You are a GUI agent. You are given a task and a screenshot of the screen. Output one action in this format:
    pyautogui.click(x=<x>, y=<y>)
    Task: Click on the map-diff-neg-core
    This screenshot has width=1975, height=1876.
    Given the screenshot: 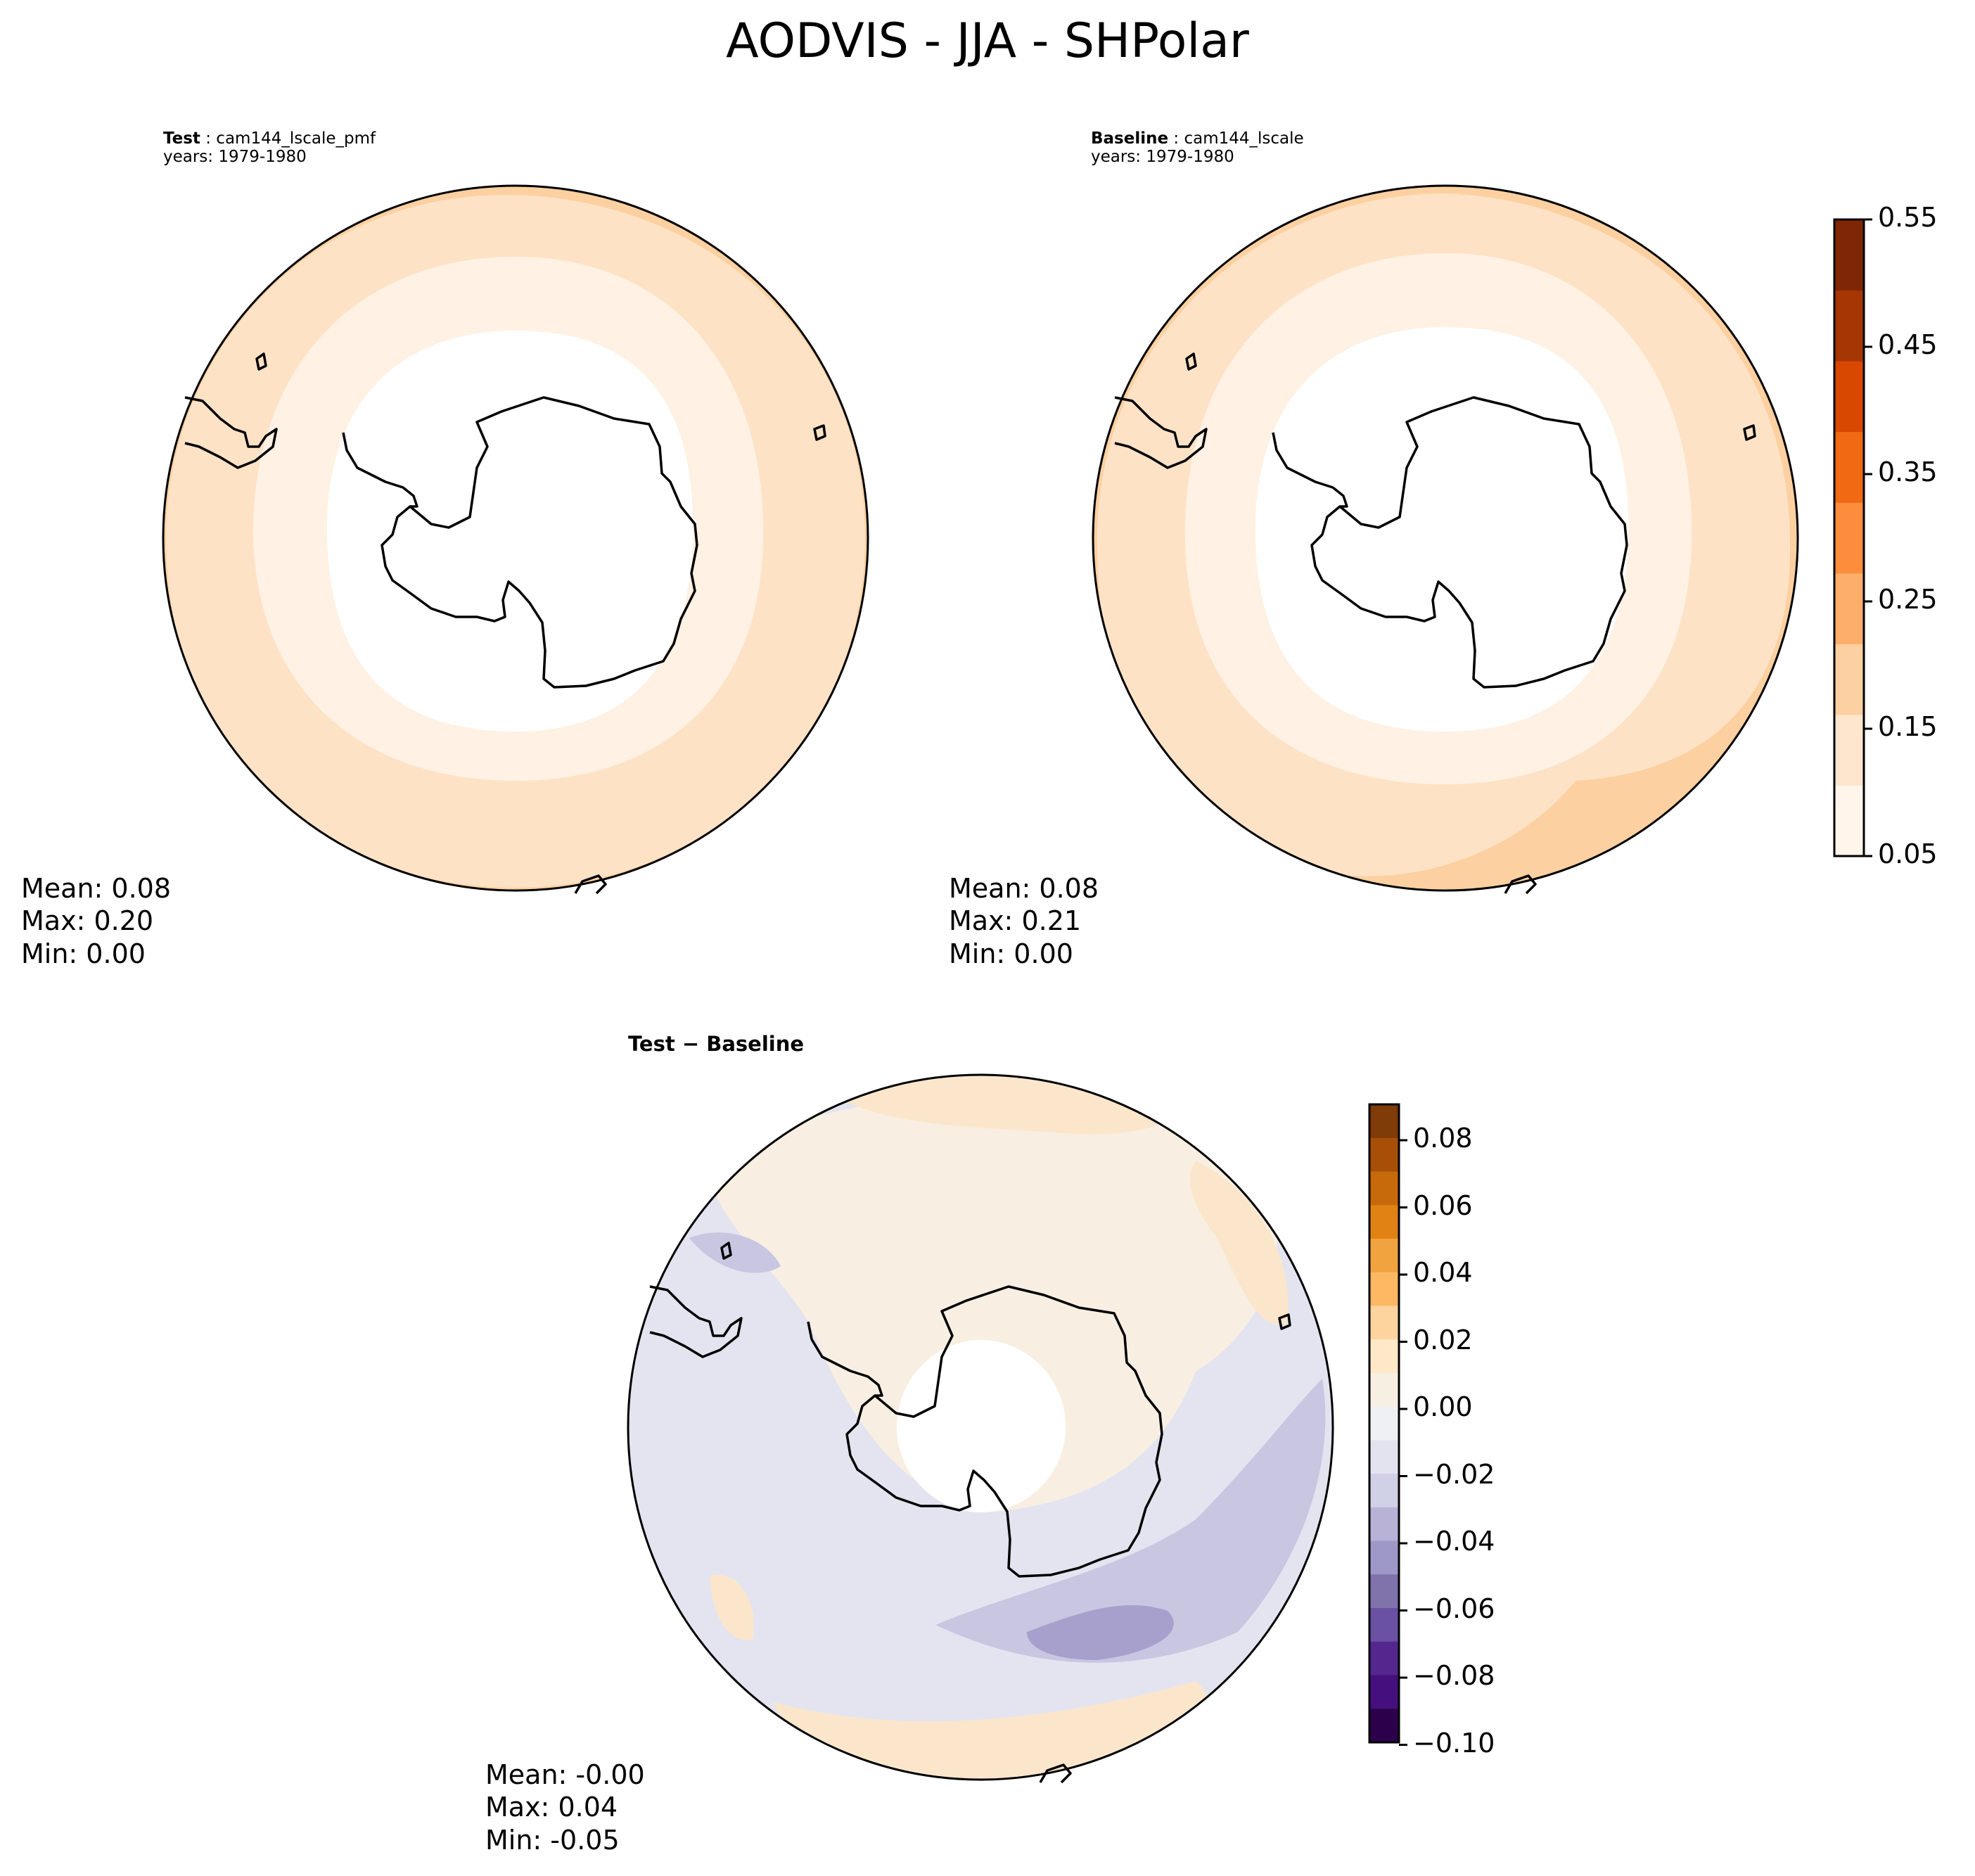 What is the action you would take?
    pyautogui.click(x=1100, y=1632)
    